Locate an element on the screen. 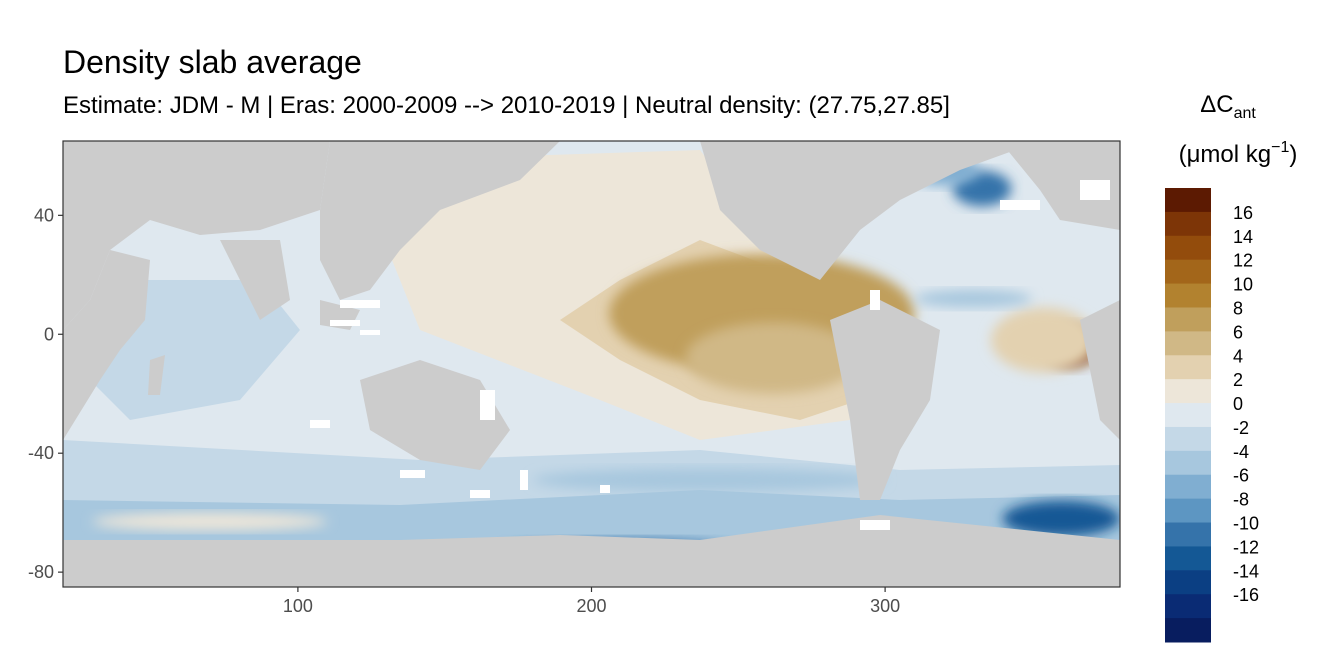 This screenshot has height=672, width=1344. legend-label: 16 is located at coordinates (1243, 213).